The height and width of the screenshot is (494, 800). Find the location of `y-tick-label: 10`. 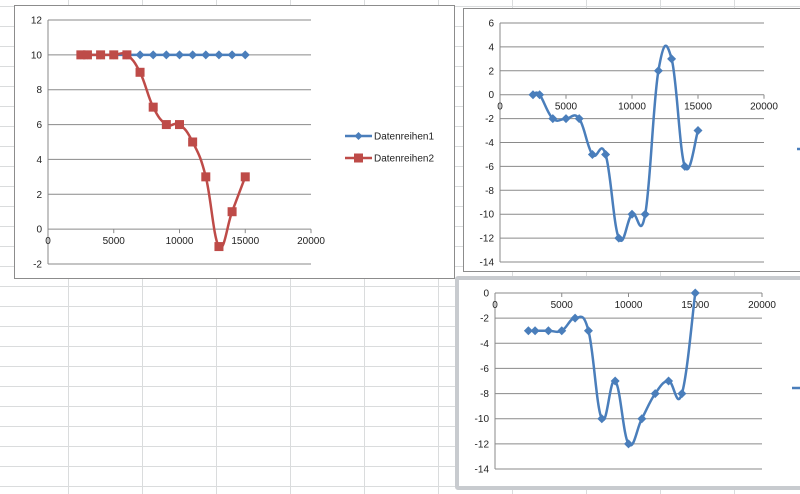

y-tick-label: 10 is located at coordinates (37, 55).